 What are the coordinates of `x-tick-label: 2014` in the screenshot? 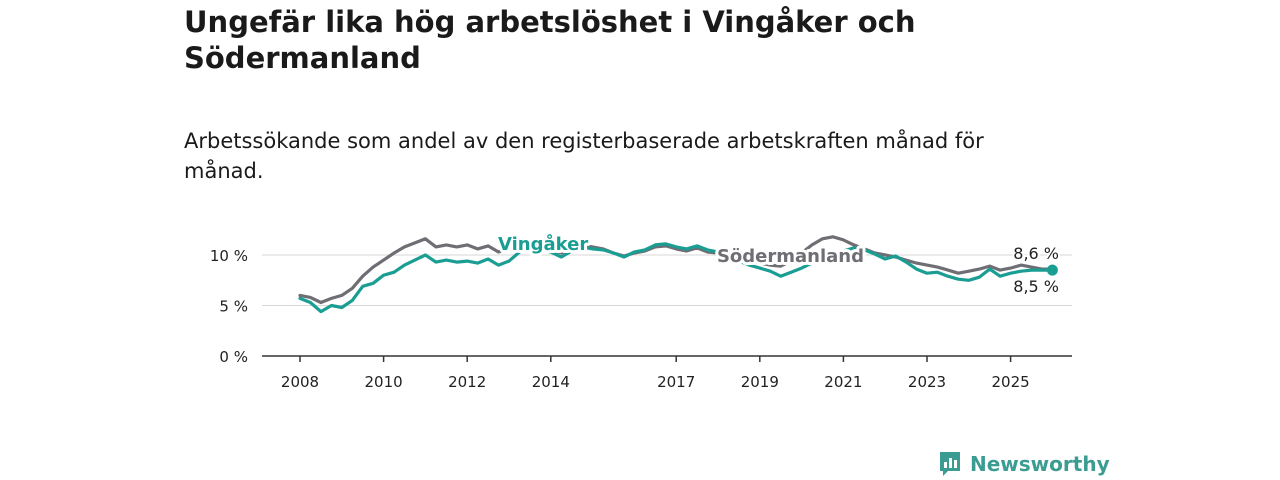 It's located at (551, 382).